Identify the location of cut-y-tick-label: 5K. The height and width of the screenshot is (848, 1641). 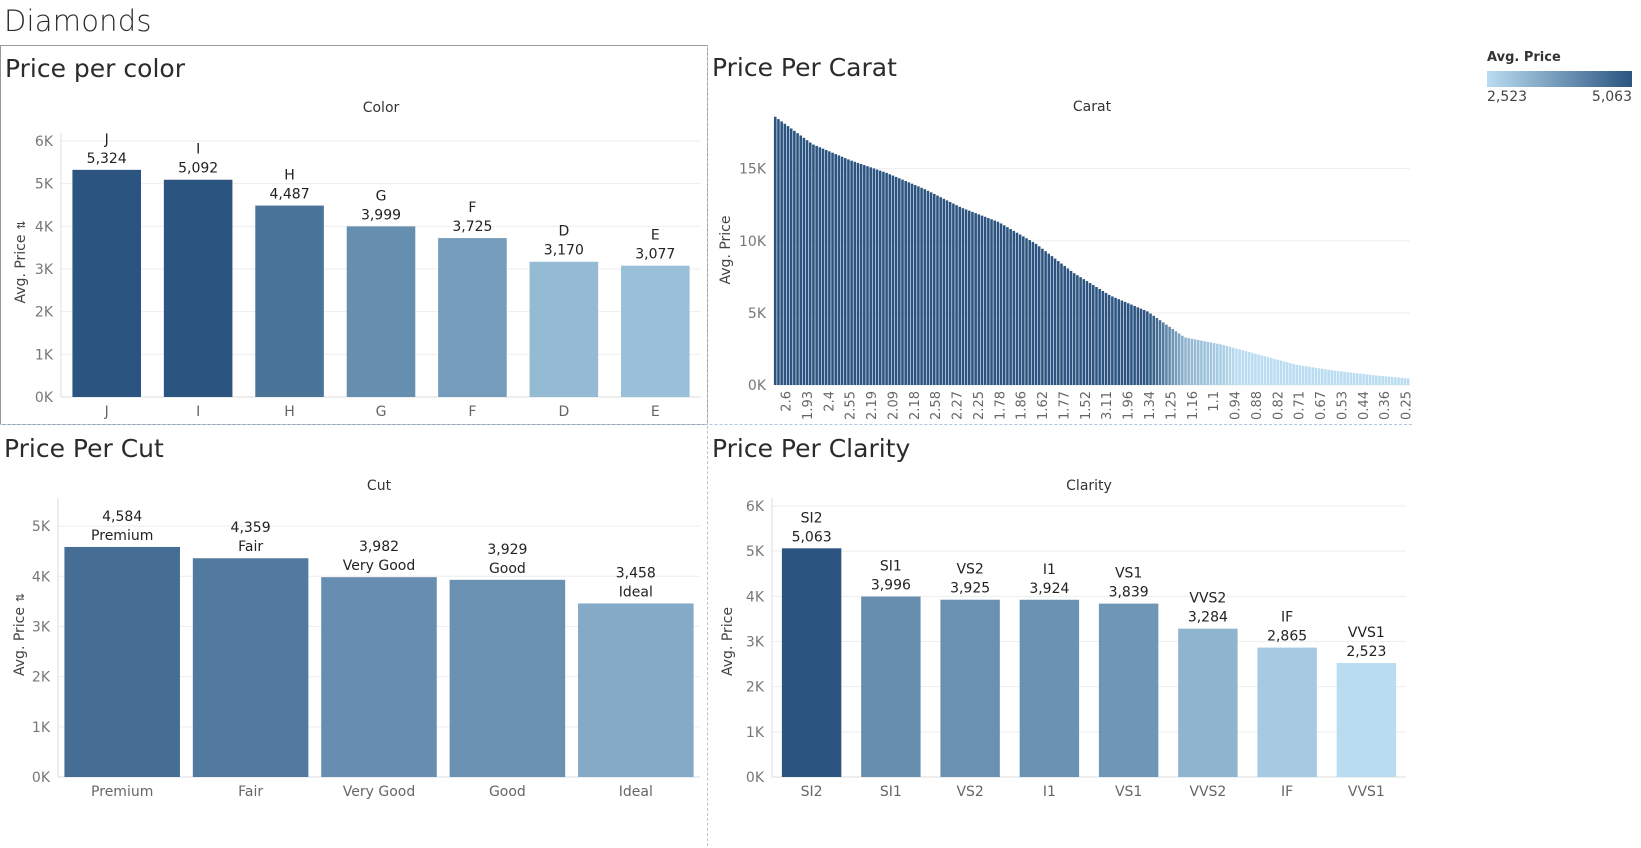
(41, 527).